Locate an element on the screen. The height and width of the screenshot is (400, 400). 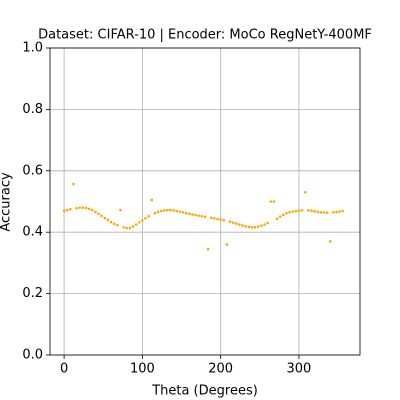
y-axis-label: Accuracy is located at coordinates (7, 202).